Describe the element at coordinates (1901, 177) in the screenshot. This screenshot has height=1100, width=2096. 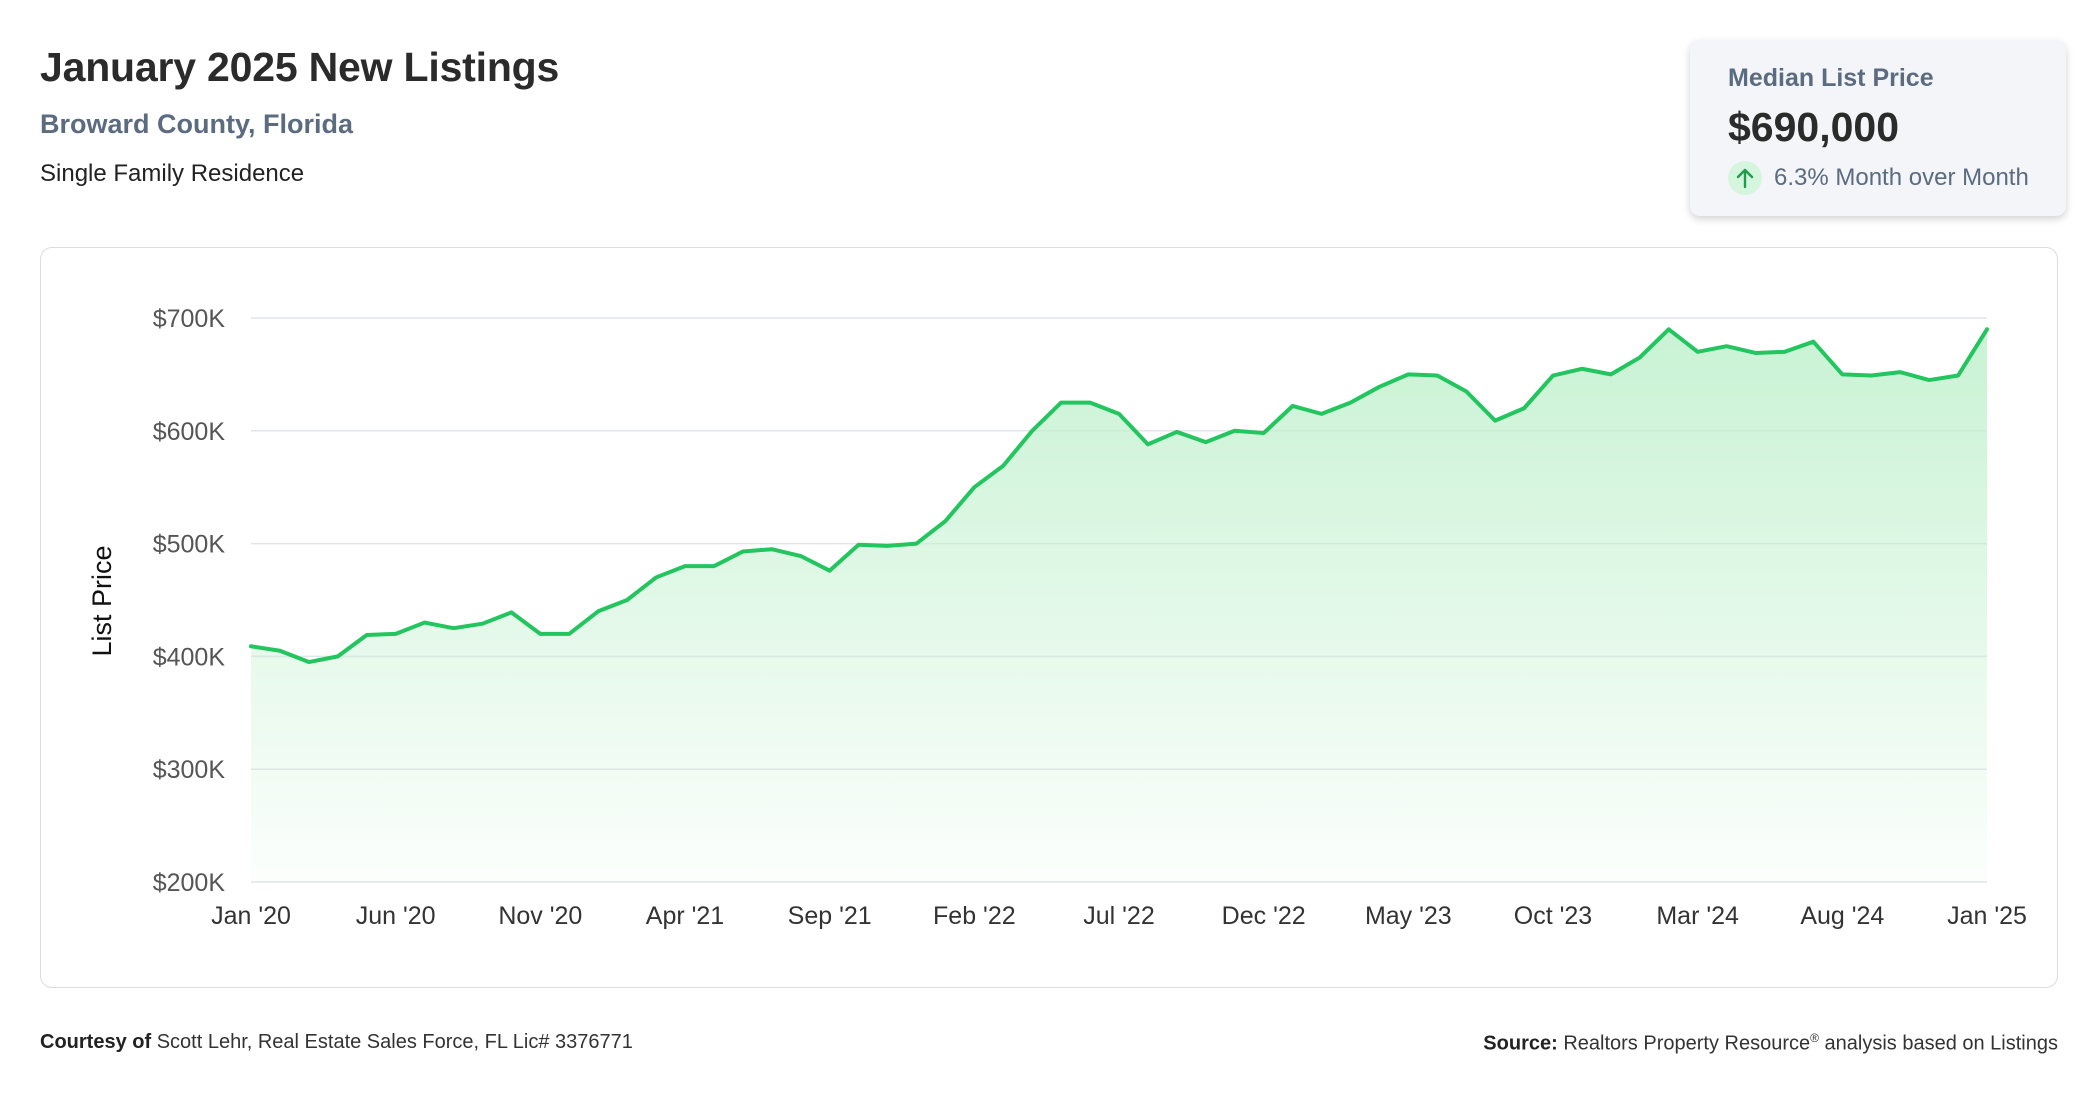
I see `kpi-change-text: 6.3% Month over Month` at that location.